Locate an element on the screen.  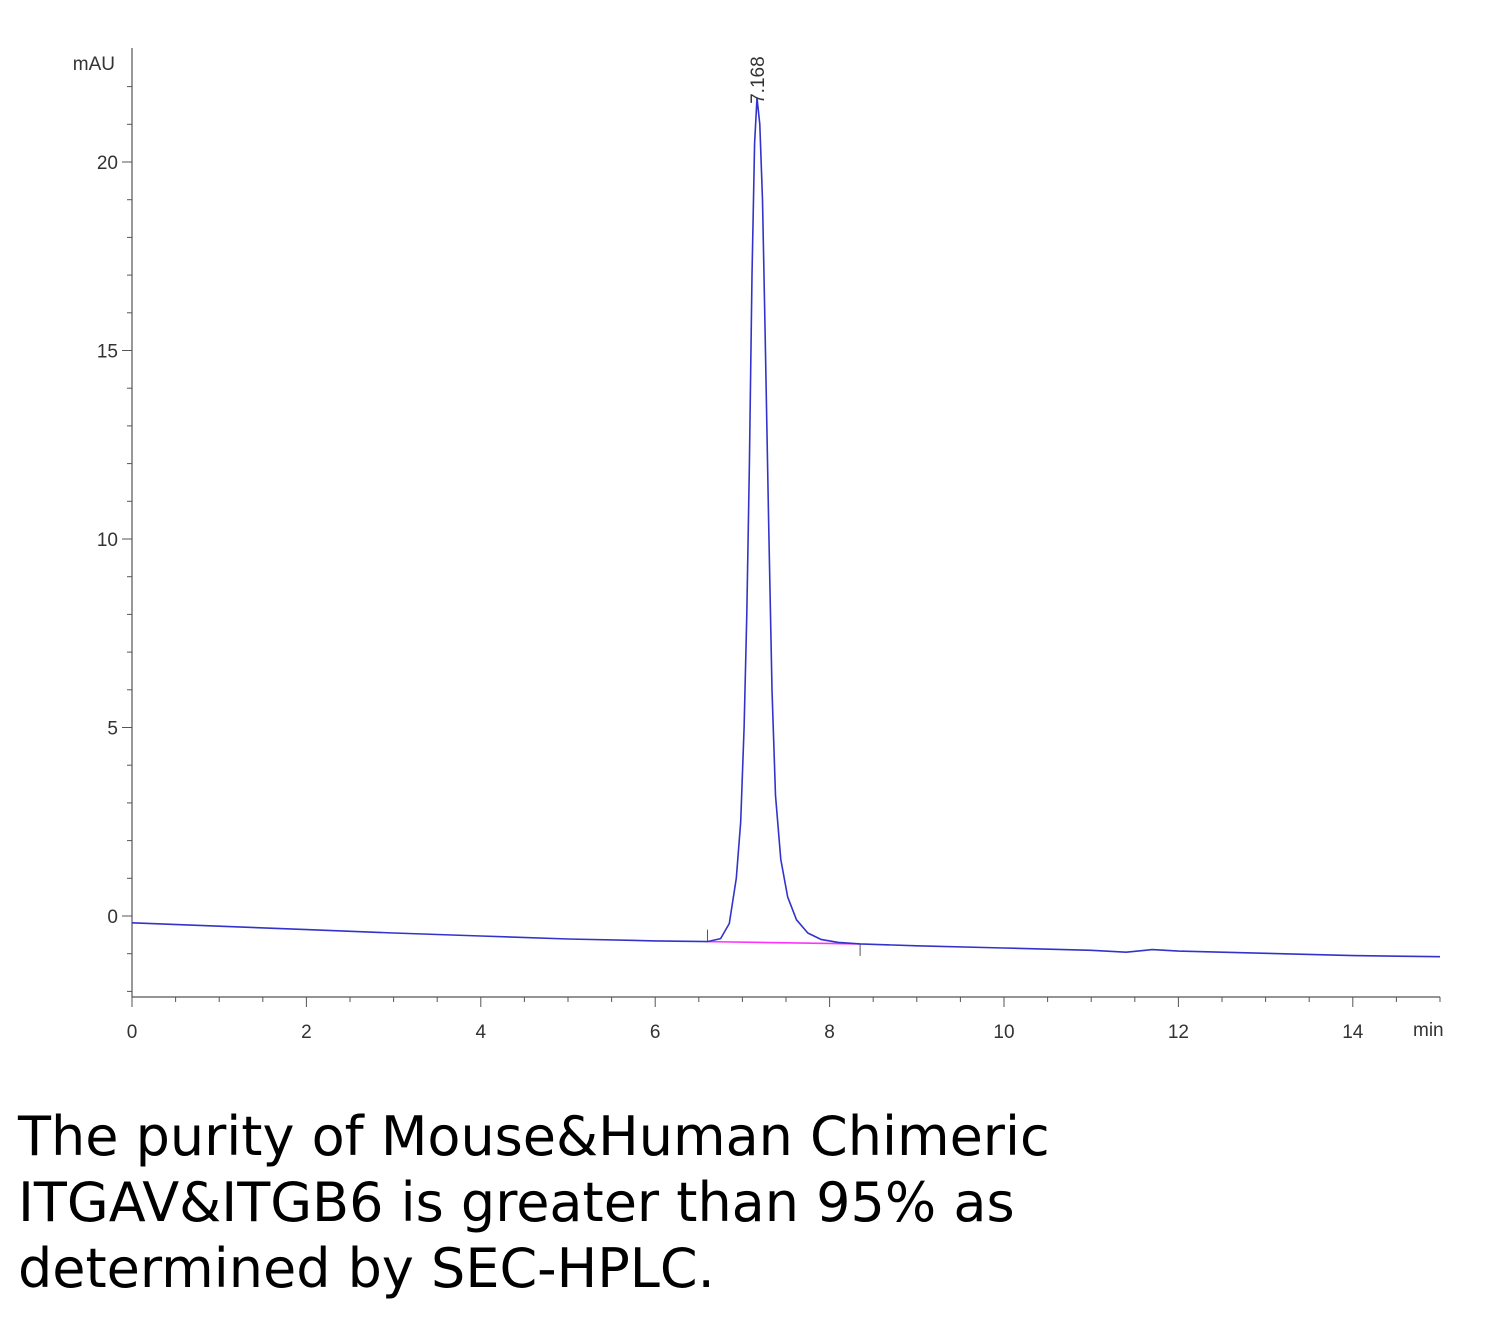
x-tick-label: 14 is located at coordinates (1353, 1032).